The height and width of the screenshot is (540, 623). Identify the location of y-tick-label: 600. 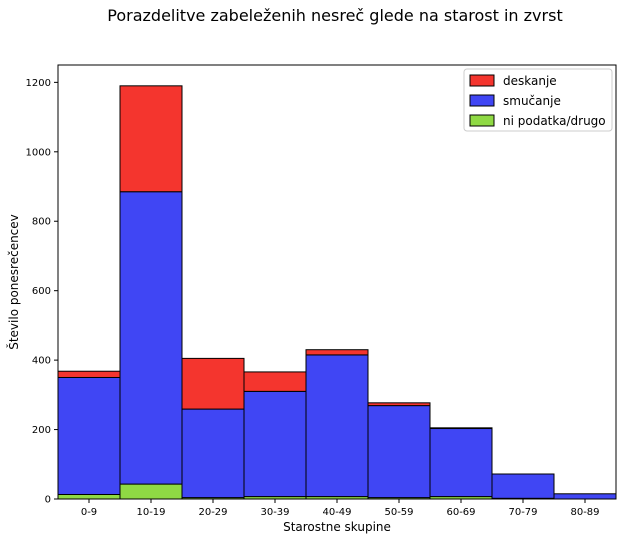
(41, 291).